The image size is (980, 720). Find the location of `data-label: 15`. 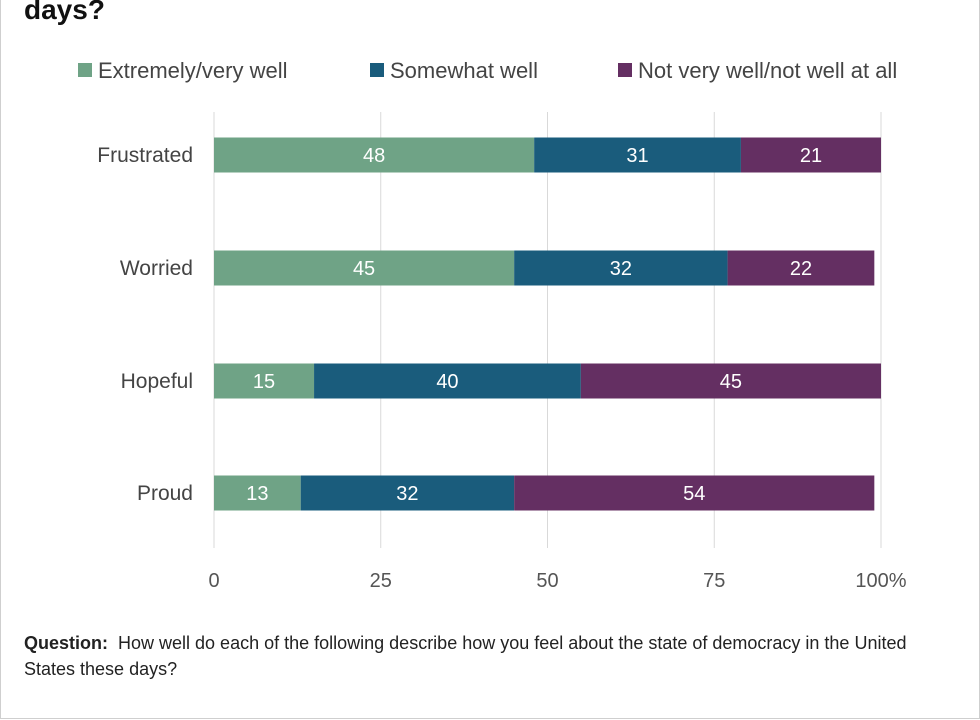

data-label: 15 is located at coordinates (264, 382).